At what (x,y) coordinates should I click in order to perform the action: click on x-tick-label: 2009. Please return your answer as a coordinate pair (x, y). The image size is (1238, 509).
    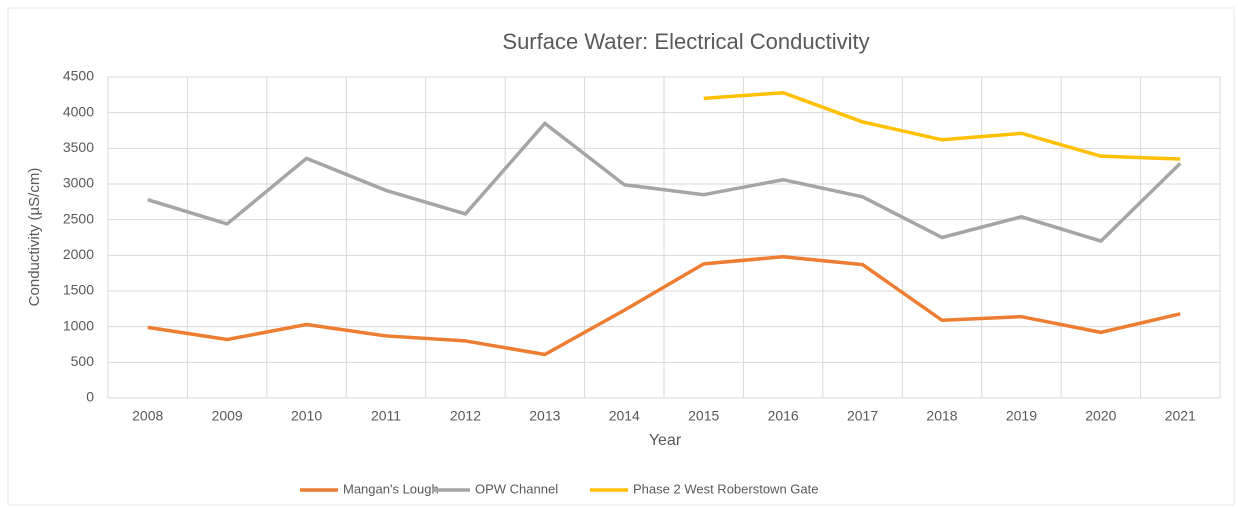
    Looking at the image, I should click on (227, 416).